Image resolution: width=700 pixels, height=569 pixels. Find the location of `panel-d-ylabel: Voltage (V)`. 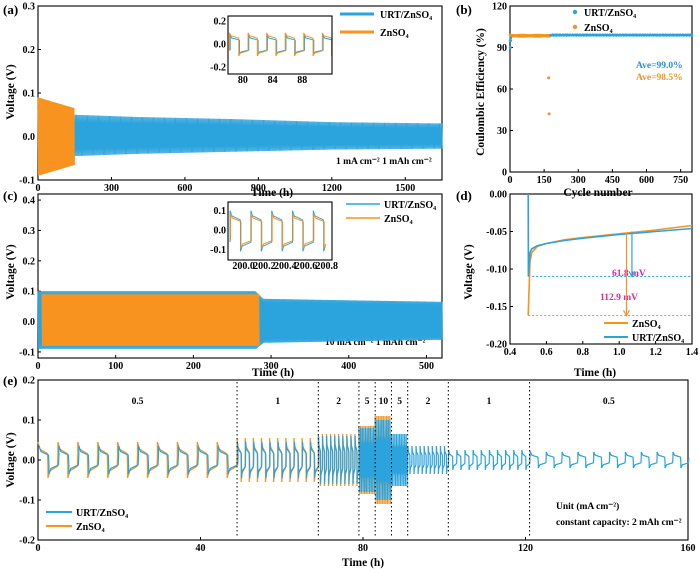

panel-d-ylabel: Voltage (V) is located at coordinates (469, 272).